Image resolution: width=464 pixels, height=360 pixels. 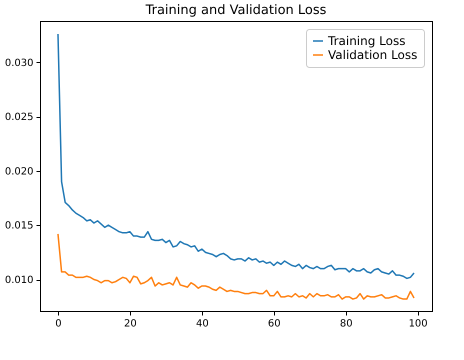 I want to click on y-tick-label: 0.030, so click(x=19, y=63).